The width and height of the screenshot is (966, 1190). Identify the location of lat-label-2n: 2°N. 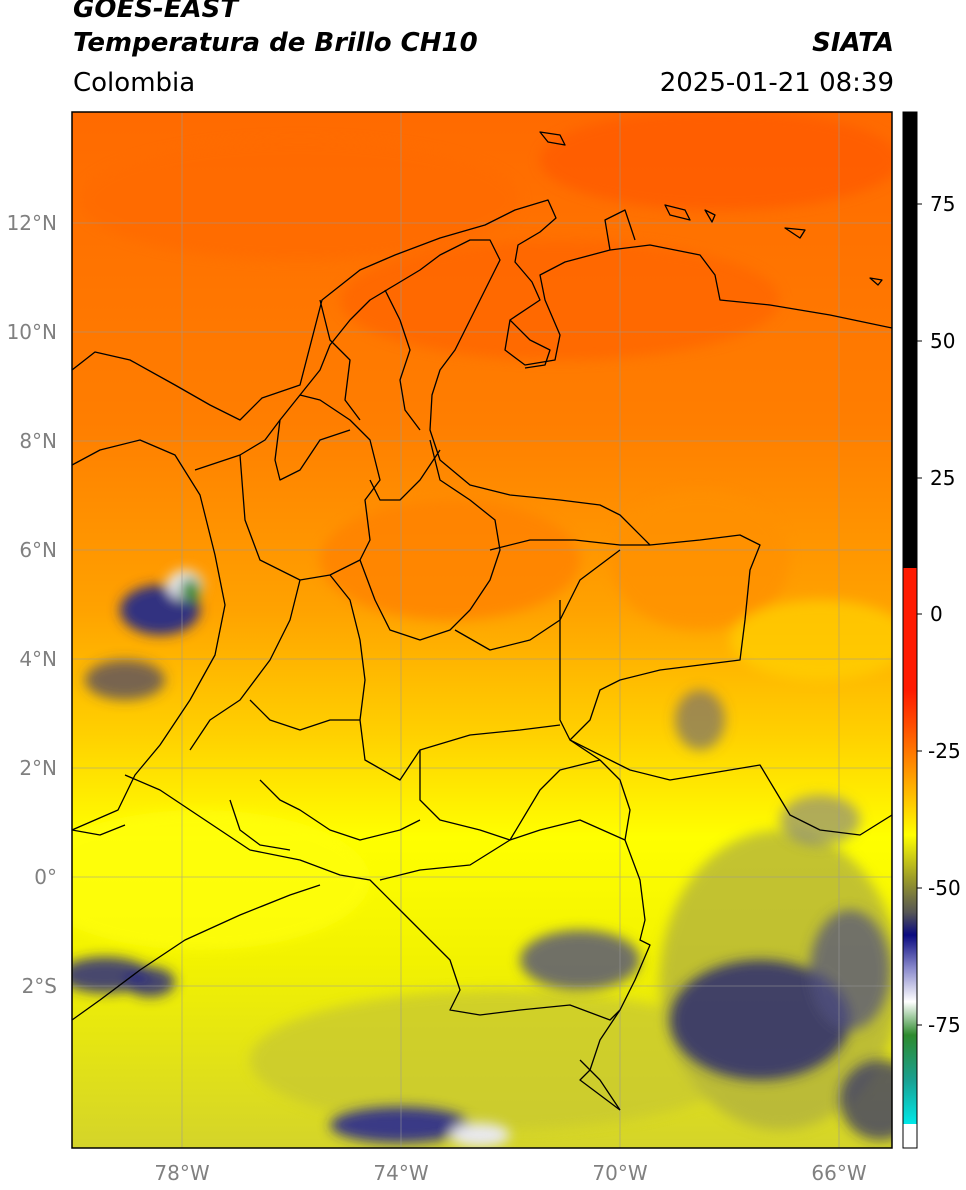
(38, 768).